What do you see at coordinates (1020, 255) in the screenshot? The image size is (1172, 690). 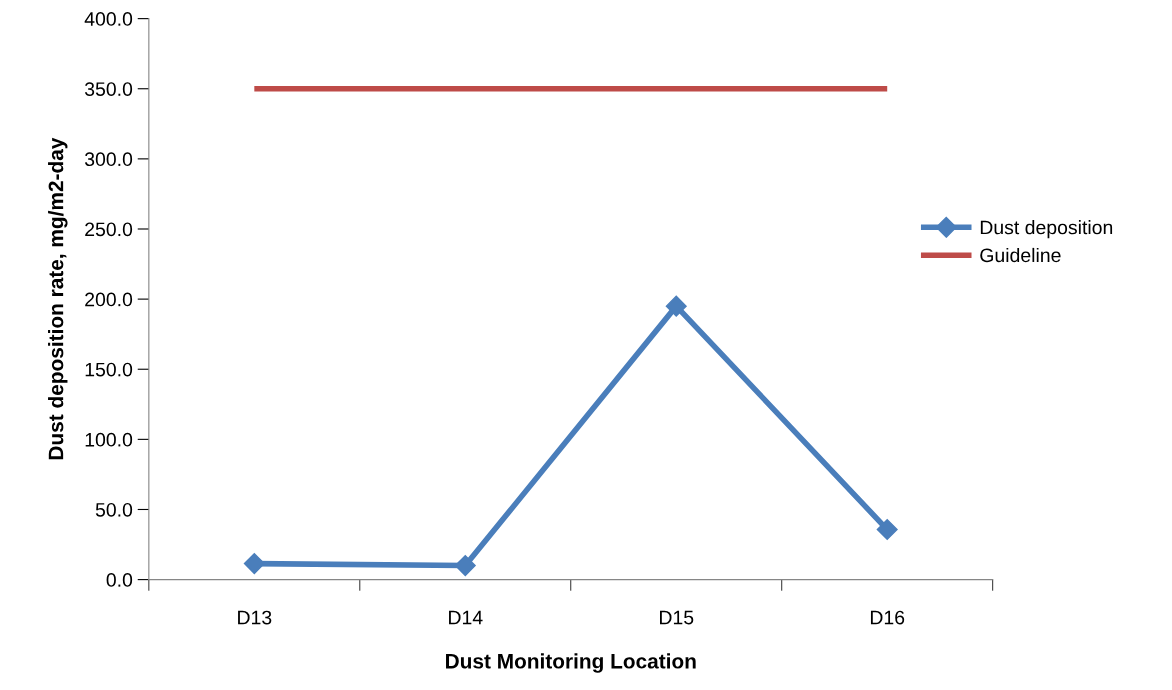 I see `legend-label: Guideline` at bounding box center [1020, 255].